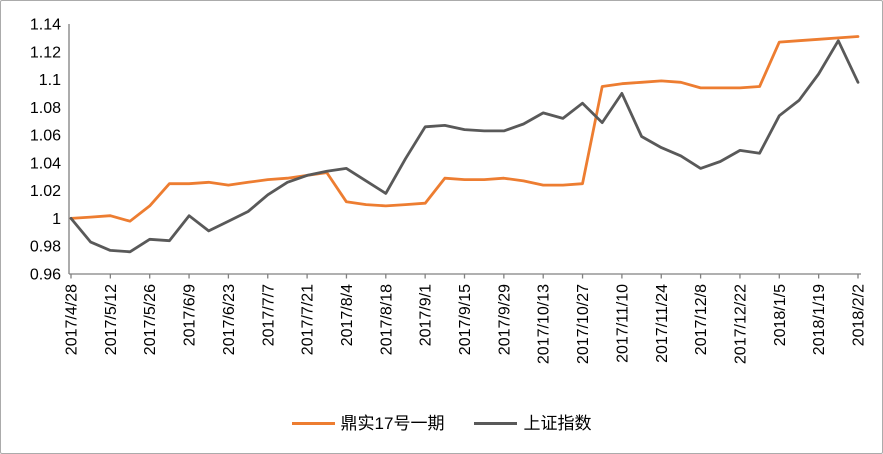 Image resolution: width=883 pixels, height=454 pixels. Describe the element at coordinates (45, 275) in the screenshot. I see `y-axis-tick-label: 0.96` at that location.